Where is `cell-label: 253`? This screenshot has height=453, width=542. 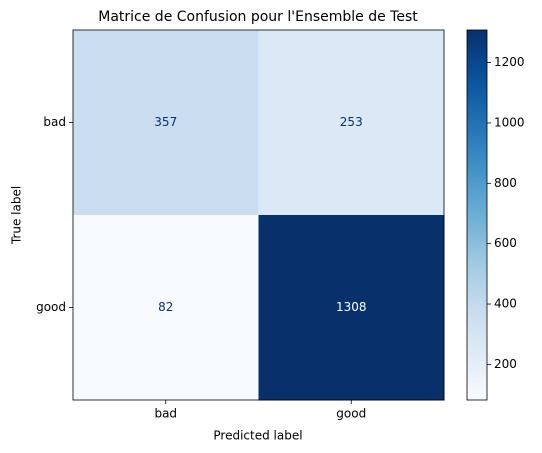 cell-label: 253 is located at coordinates (351, 122).